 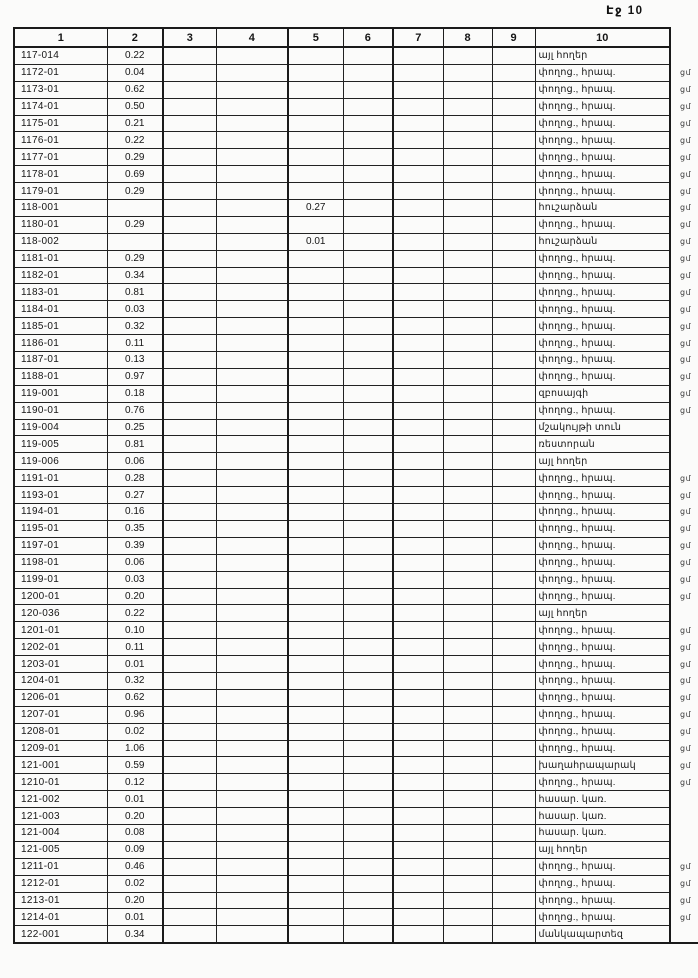 What do you see at coordinates (355, 292) in the screenshot?
I see `table-row: 1183-01 0.81 փողոց., հրապ. ցմ` at bounding box center [355, 292].